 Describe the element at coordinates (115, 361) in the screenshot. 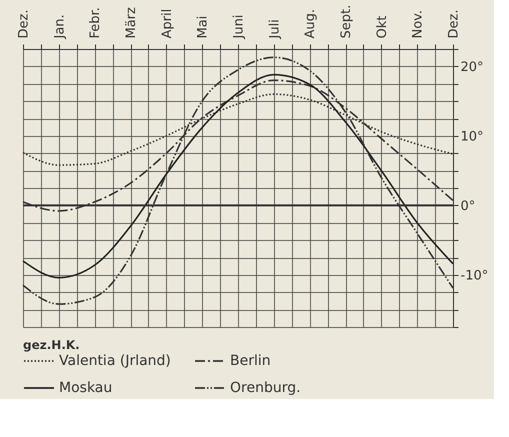

I see `legend-label: Valentia (Jrland)` at that location.